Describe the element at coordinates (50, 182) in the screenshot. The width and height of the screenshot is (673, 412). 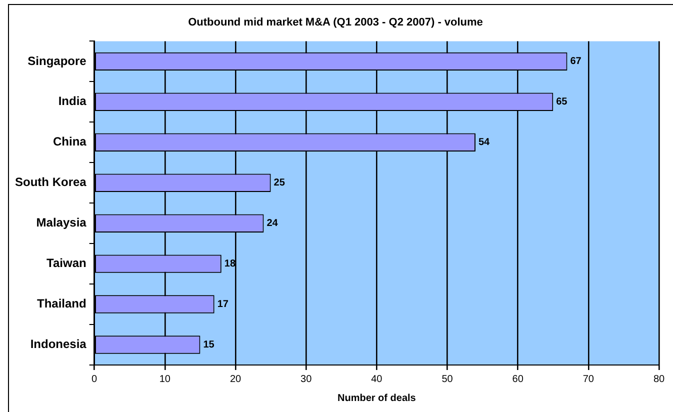
I see `y-tick-label: South Korea` at that location.